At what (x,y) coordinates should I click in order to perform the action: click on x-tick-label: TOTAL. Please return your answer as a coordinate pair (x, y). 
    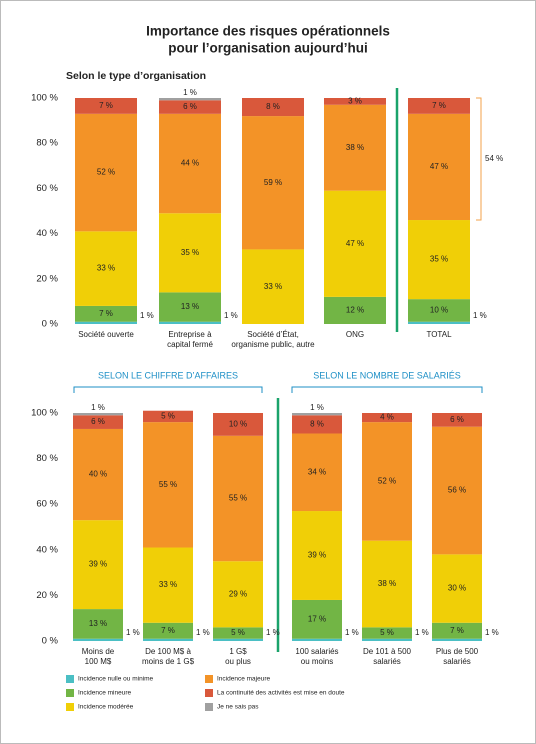
    Looking at the image, I should click on (439, 334).